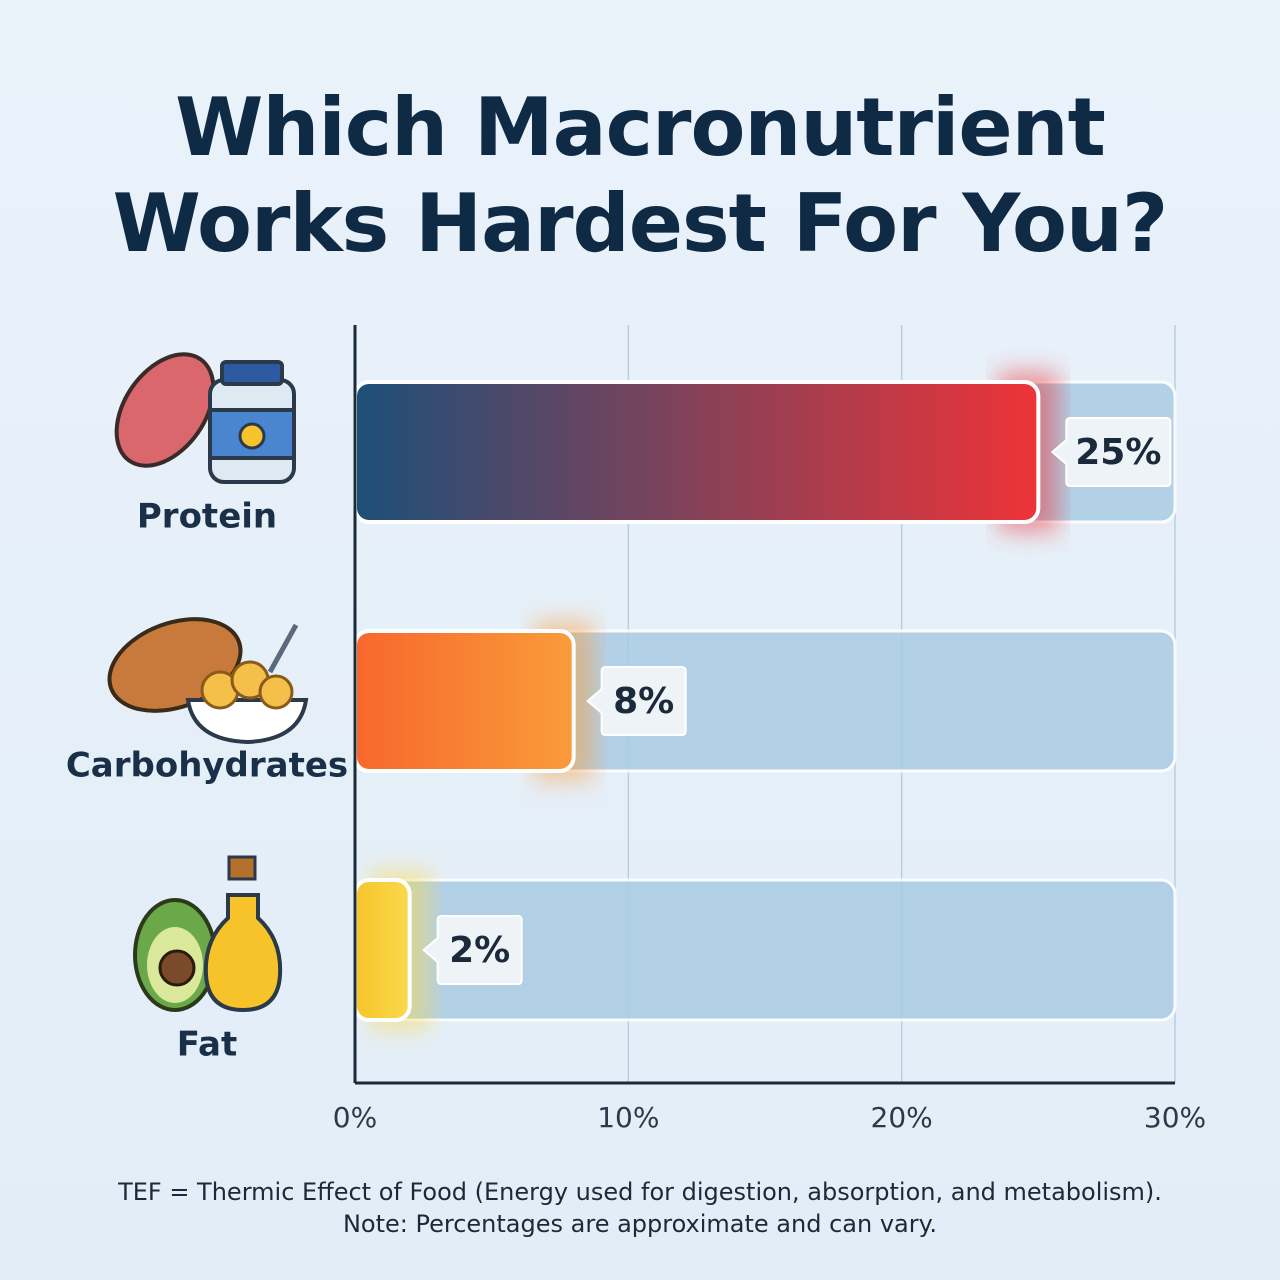 Image resolution: width=1280 pixels, height=1280 pixels. What do you see at coordinates (479, 950) in the screenshot?
I see `value-label: 2%` at bounding box center [479, 950].